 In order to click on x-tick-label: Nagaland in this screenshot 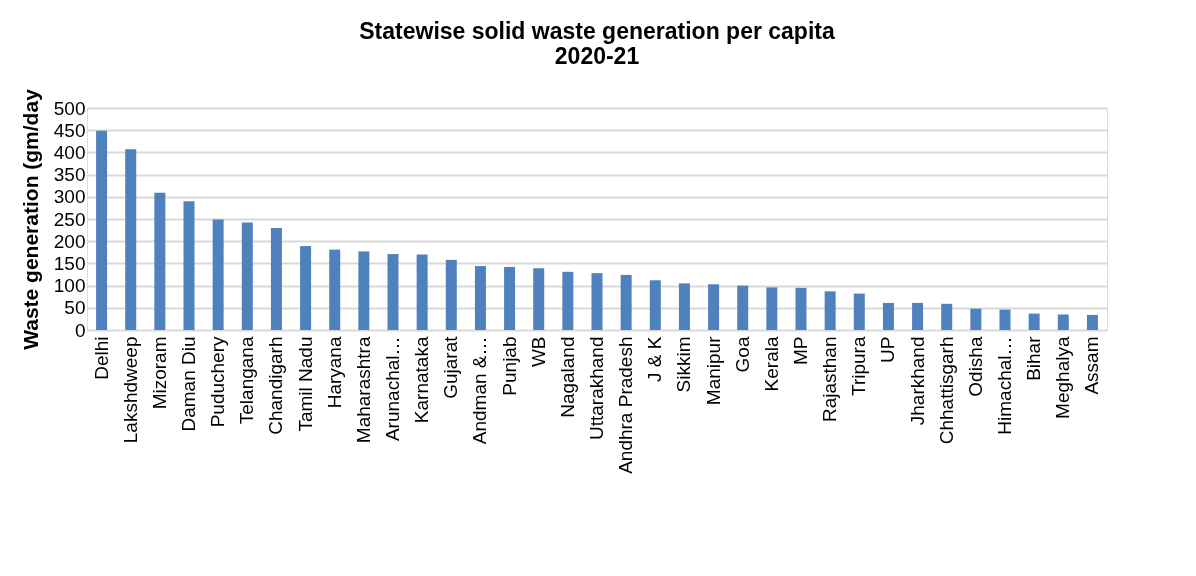, I will do `click(567, 377)`.